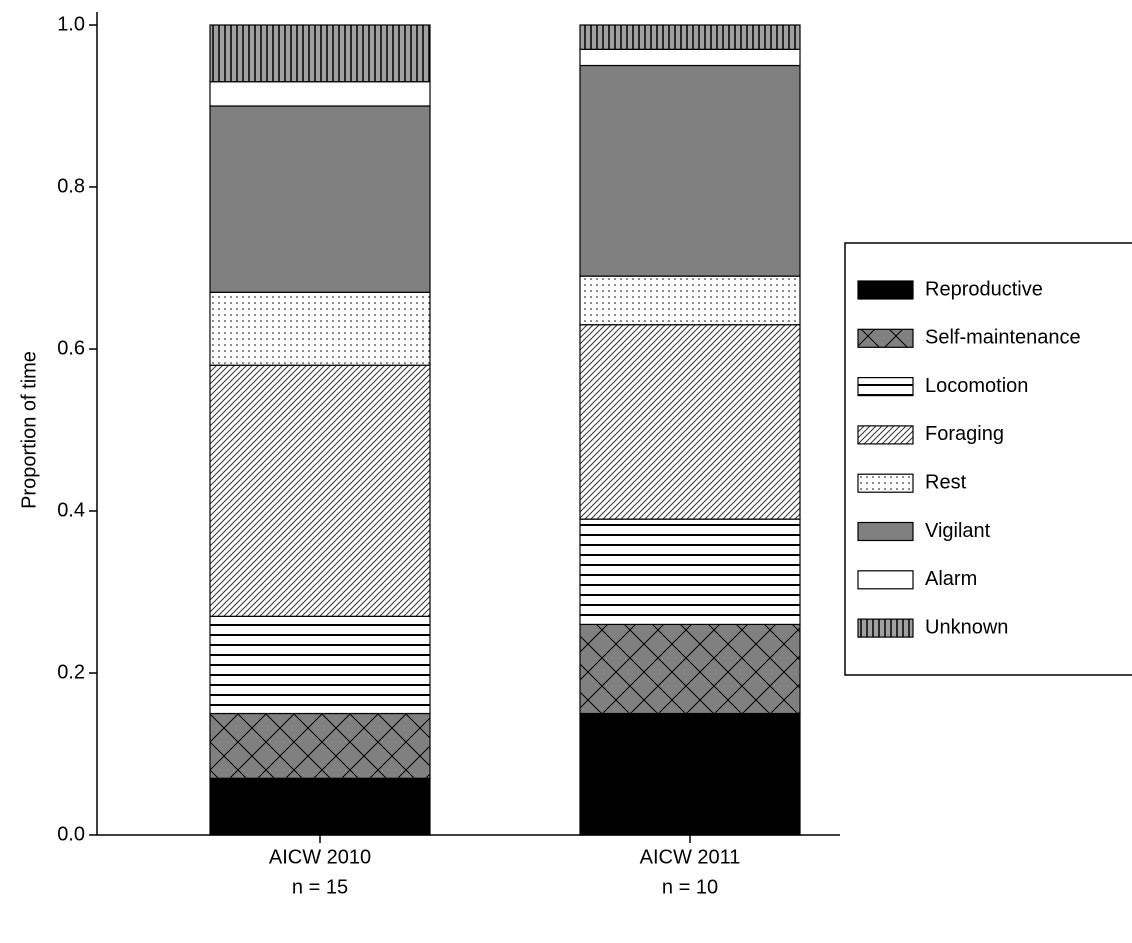  Describe the element at coordinates (988, 459) in the screenshot. I see `legend-box` at that location.